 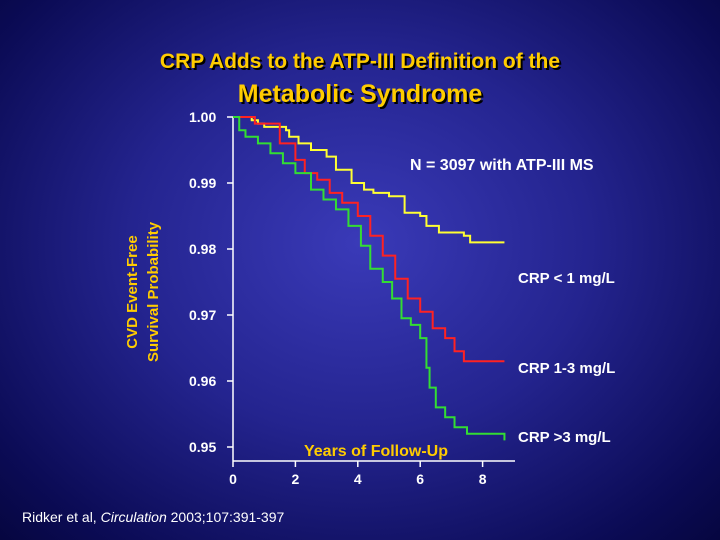 I want to click on y-tick-label: 0.97, so click(x=202, y=315).